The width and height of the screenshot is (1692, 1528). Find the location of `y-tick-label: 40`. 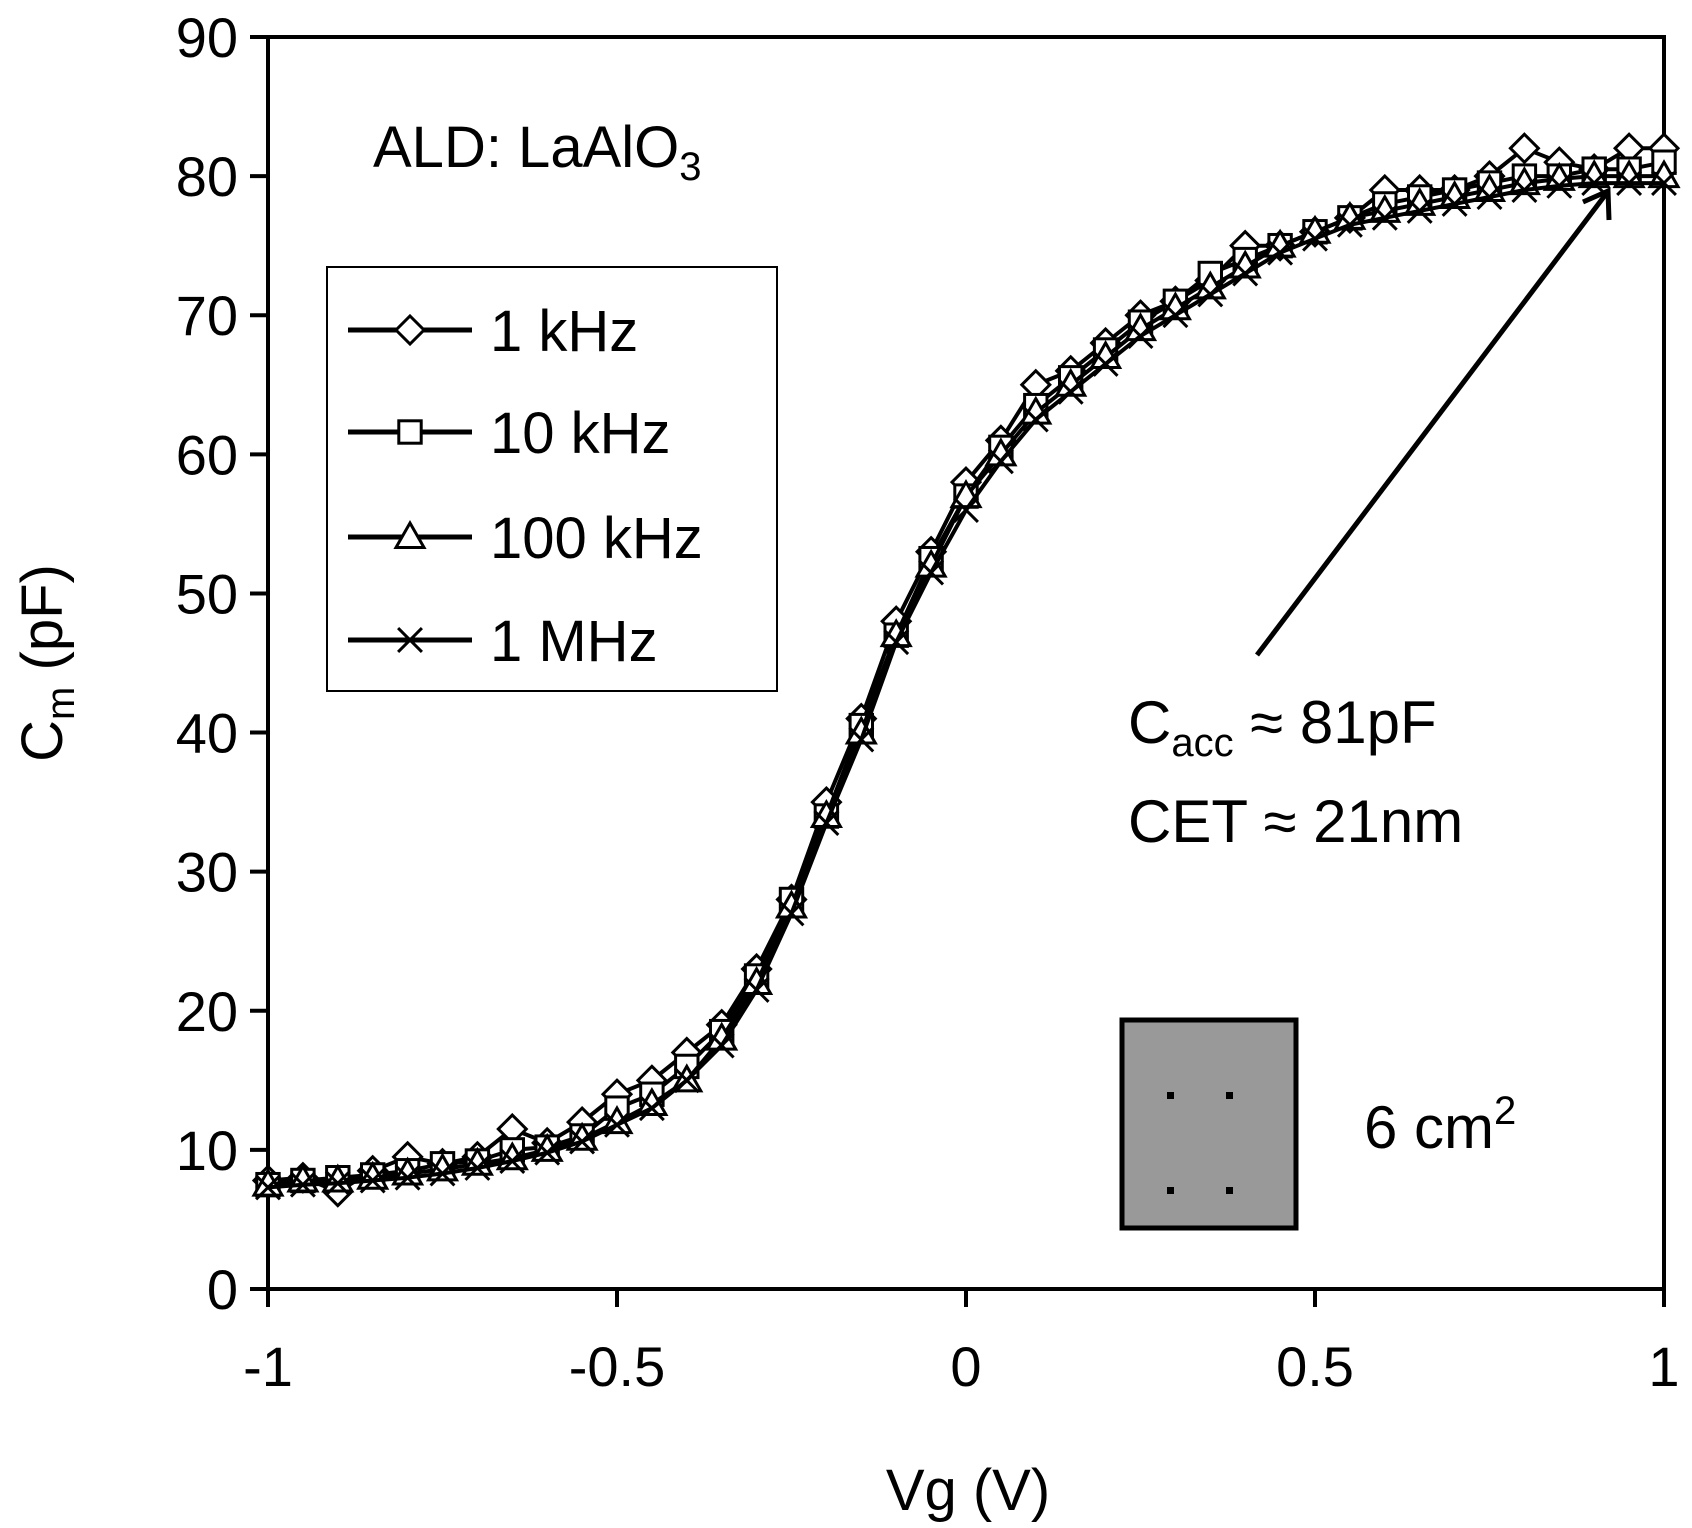

y-tick-label: 40 is located at coordinates (207, 733).